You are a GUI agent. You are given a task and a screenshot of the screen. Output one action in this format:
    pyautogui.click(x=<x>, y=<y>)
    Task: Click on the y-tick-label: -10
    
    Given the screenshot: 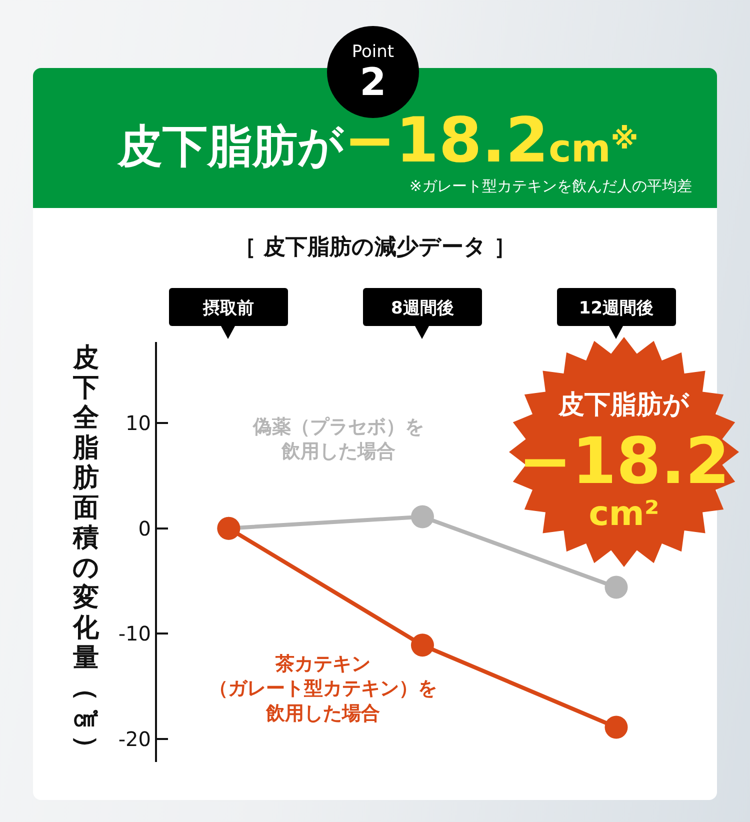 What is the action you would take?
    pyautogui.click(x=134, y=634)
    